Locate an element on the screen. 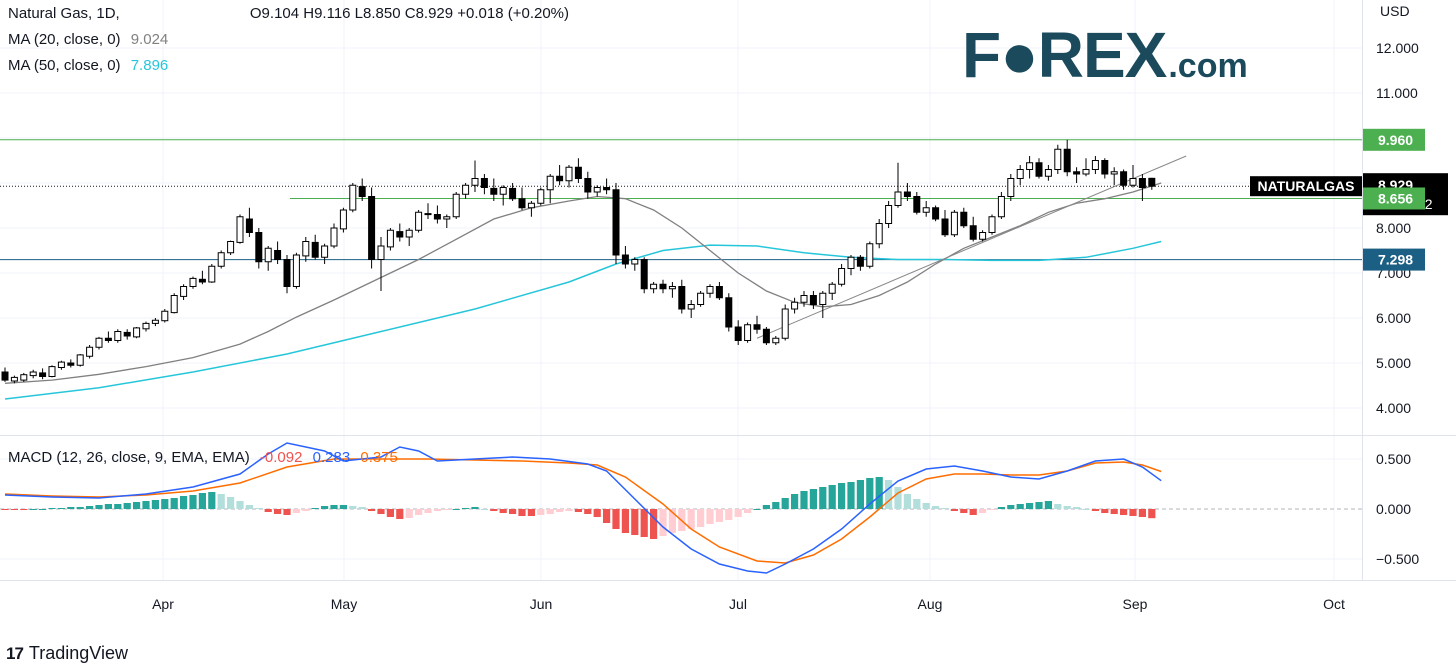 The height and width of the screenshot is (672, 1456). trendline is located at coordinates (971, 247).